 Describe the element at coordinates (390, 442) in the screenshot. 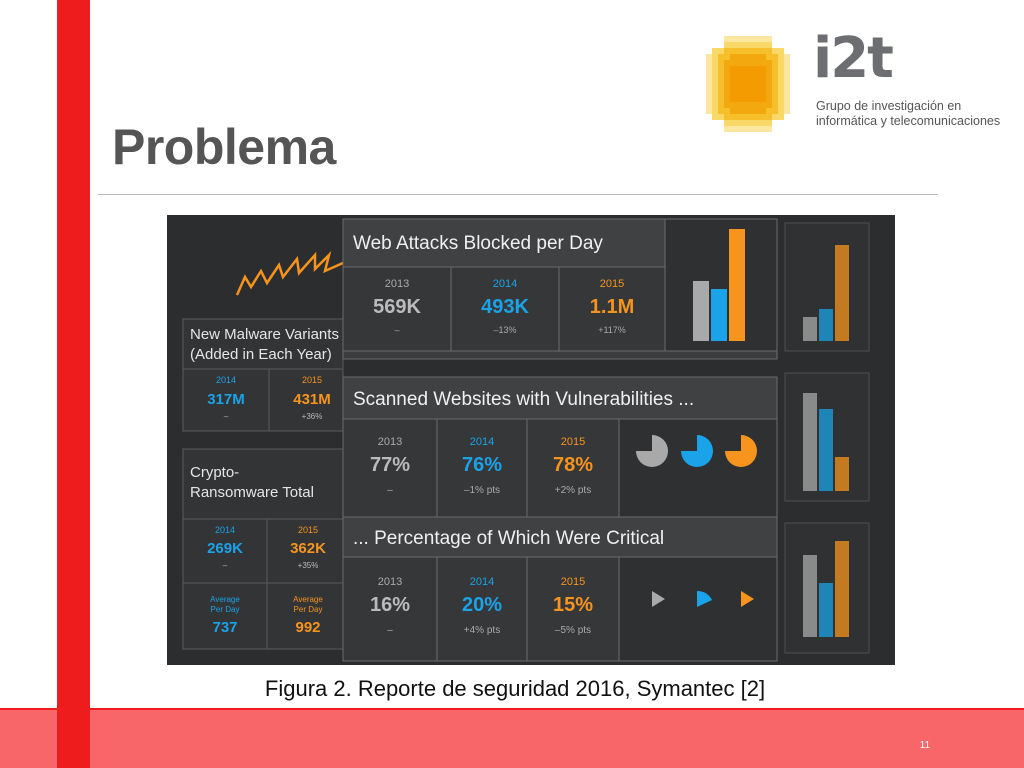

I see `scanned-2013-year: 2013` at that location.